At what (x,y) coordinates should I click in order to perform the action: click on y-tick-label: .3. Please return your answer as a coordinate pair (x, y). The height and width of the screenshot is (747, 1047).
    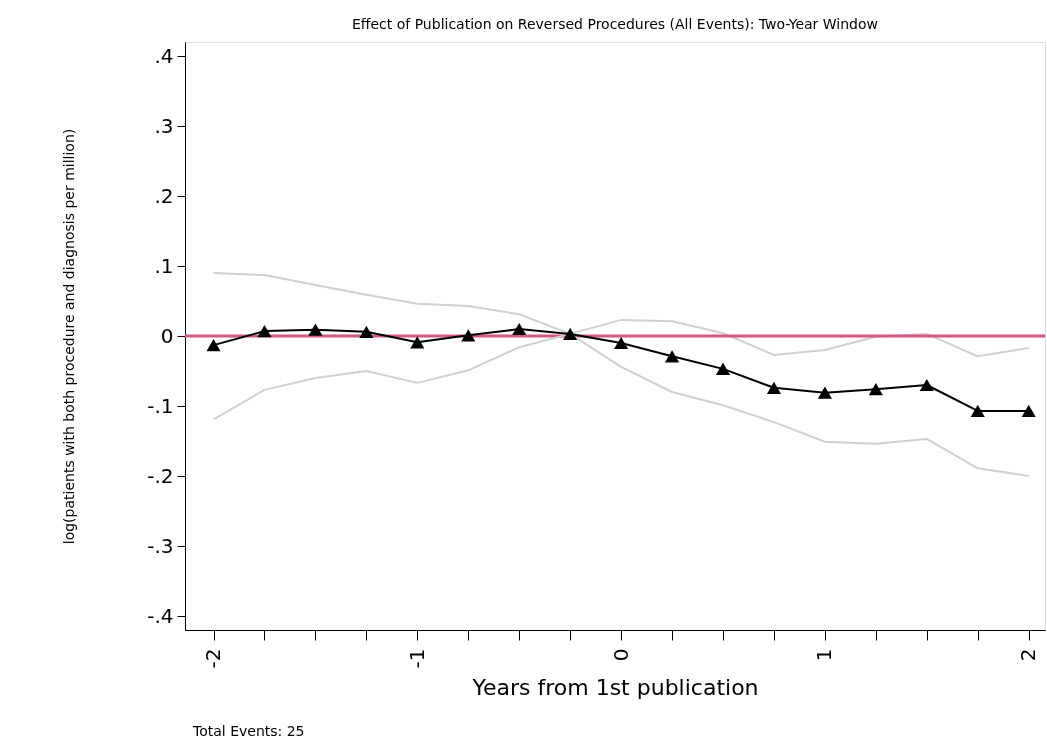
    Looking at the image, I should click on (164, 125).